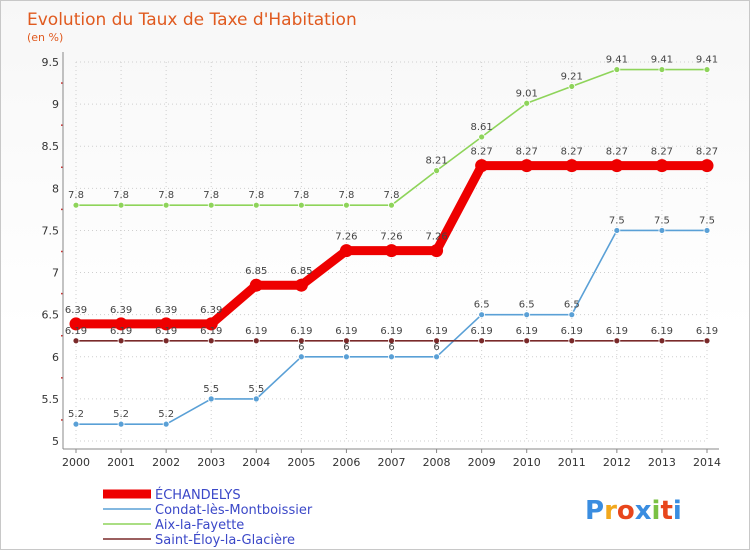 The width and height of the screenshot is (750, 550). Describe the element at coordinates (234, 510) in the screenshot. I see `legend-label: Condat-lès-Montboissier` at that location.